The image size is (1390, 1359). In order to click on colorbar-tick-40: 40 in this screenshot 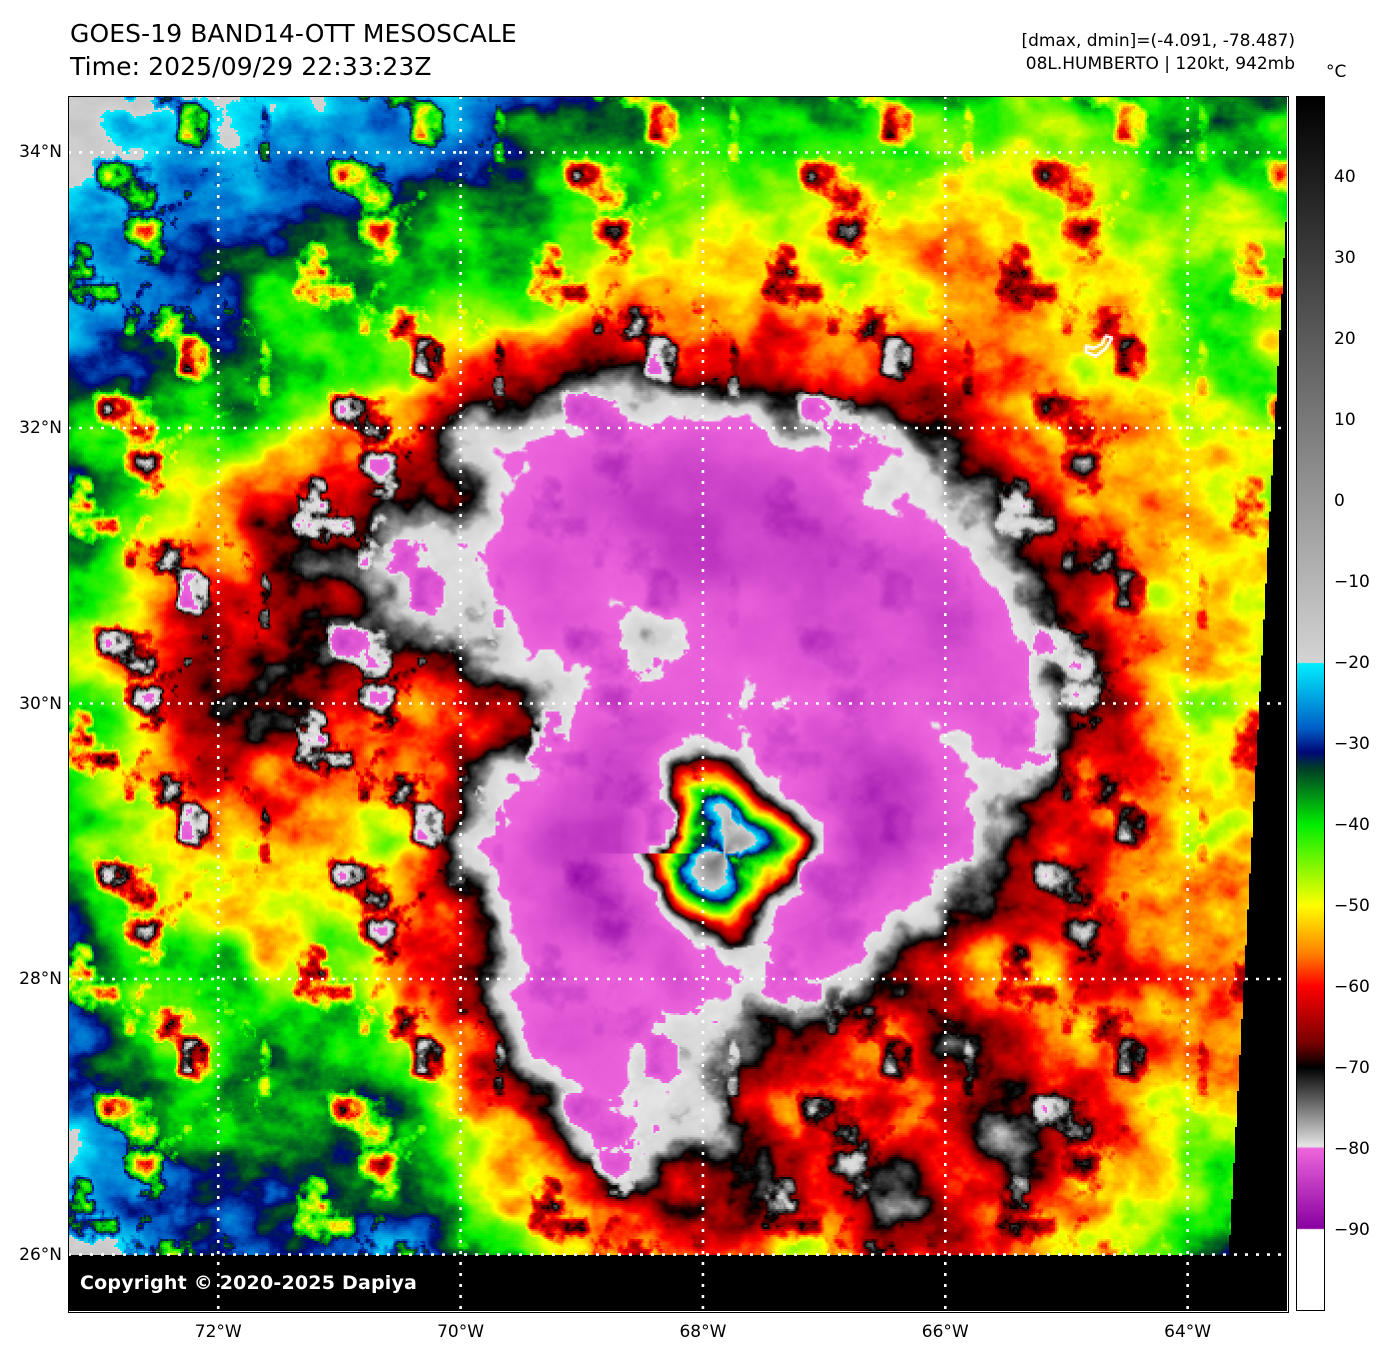, I will do `click(1345, 177)`.